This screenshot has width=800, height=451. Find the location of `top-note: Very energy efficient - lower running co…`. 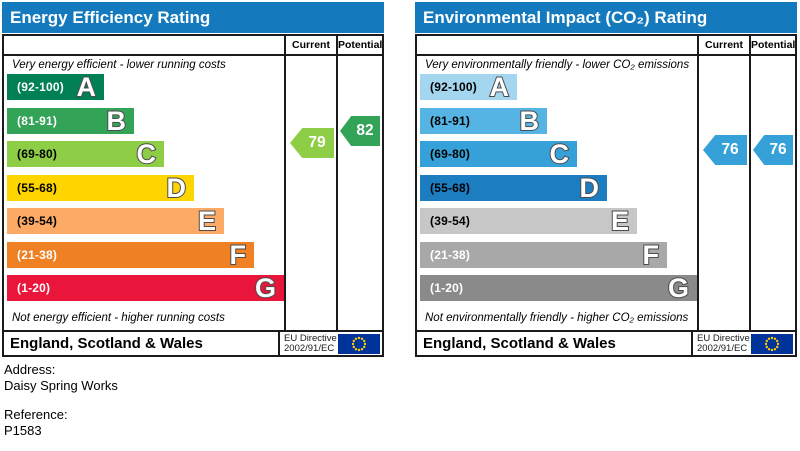

top-note: Very energy efficient - lower running co… is located at coordinates (119, 65).